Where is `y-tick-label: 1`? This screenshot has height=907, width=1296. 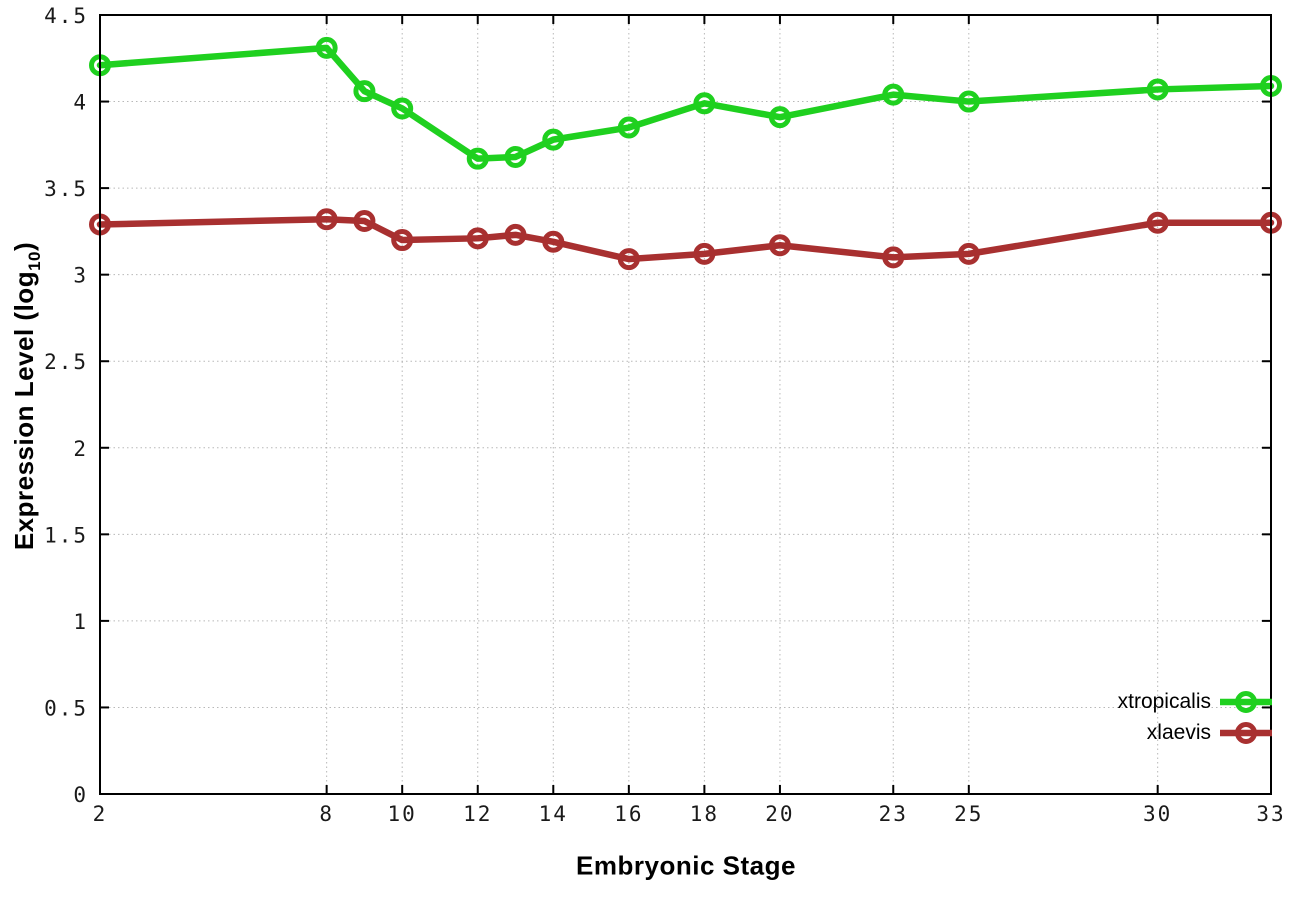 y-tick-label: 1 is located at coordinates (80, 622).